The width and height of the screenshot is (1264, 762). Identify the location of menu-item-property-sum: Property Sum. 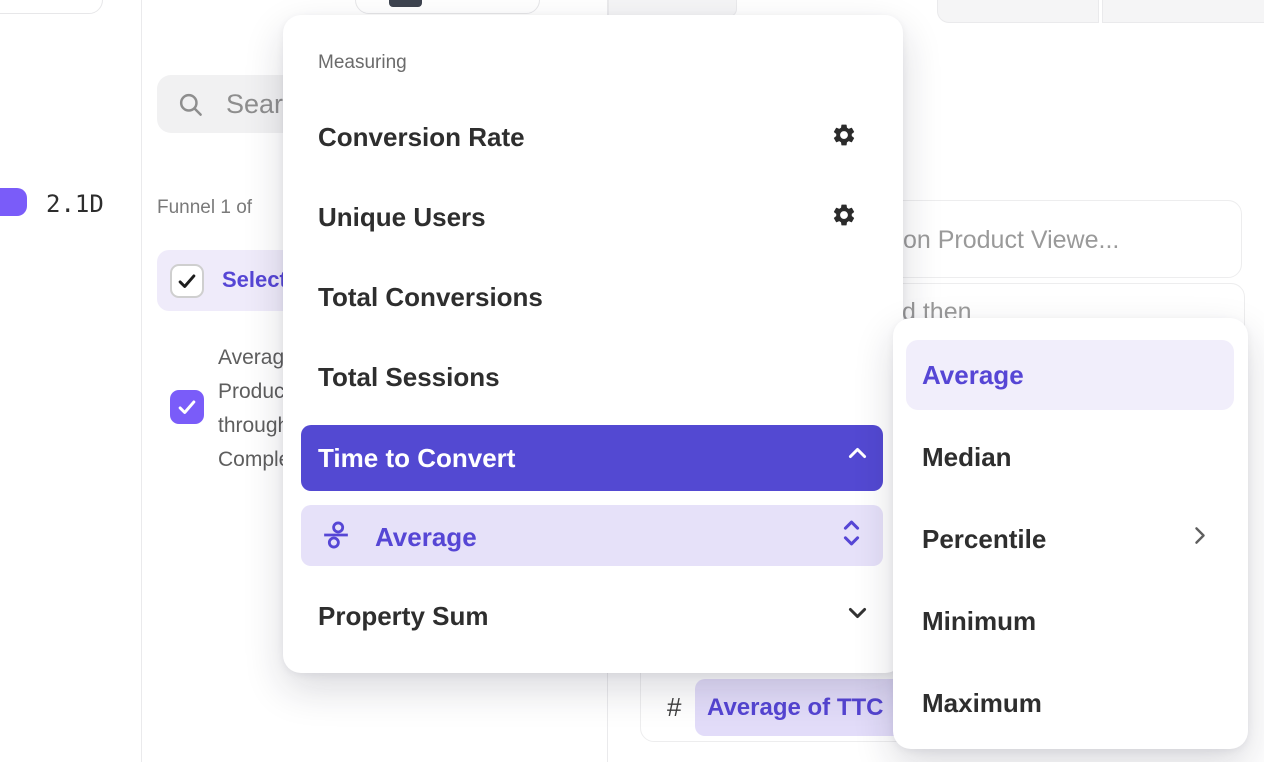
(403, 616).